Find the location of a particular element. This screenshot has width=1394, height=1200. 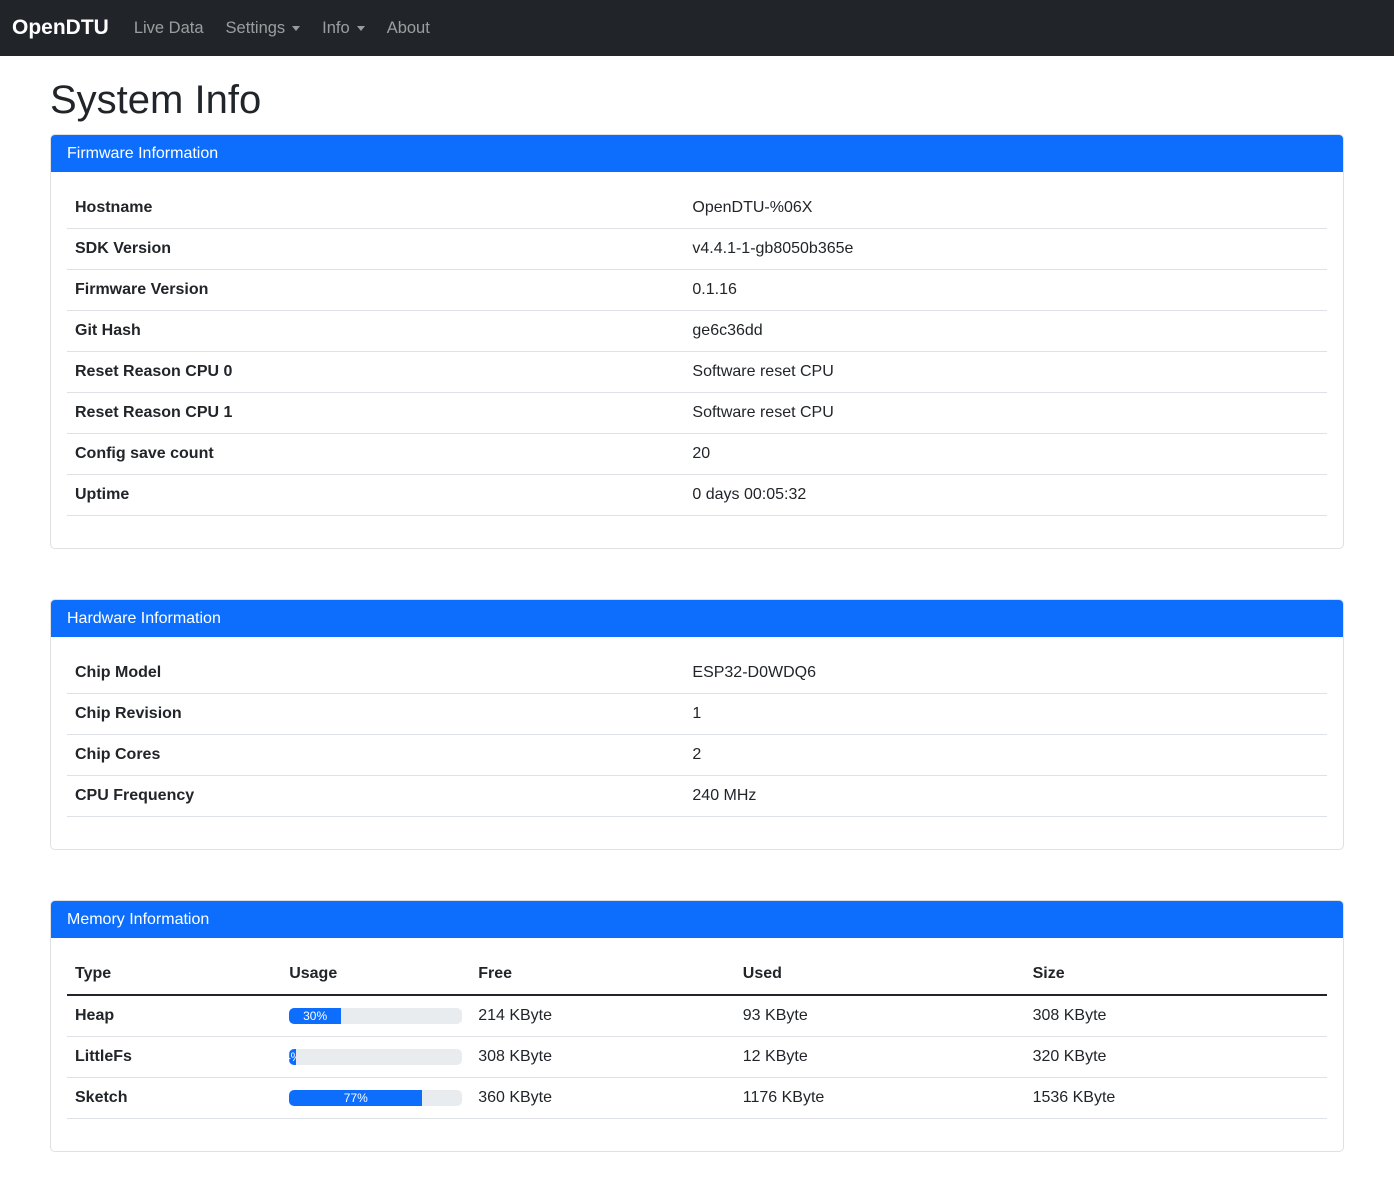

info-label: CPU Frequency is located at coordinates (376, 796).